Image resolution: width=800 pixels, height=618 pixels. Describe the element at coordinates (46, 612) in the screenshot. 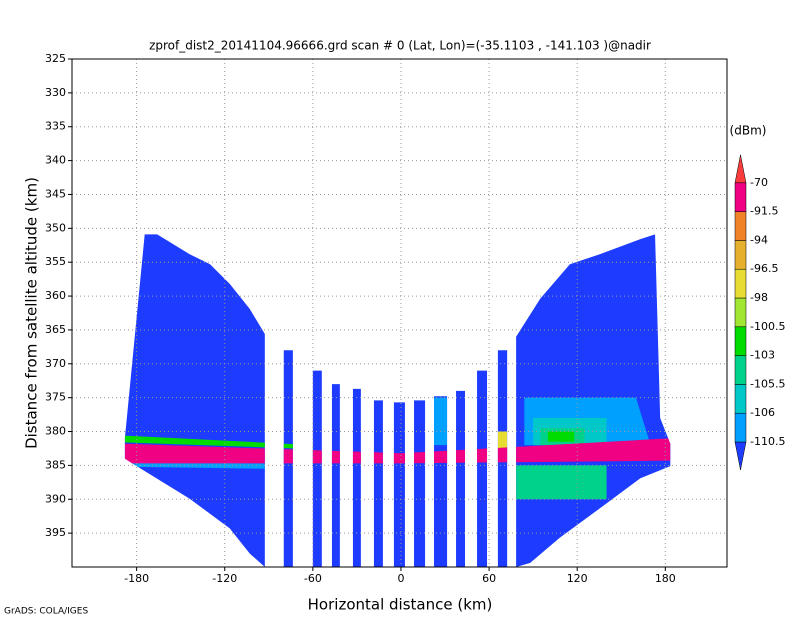

I see `footer: GrADS: COLA/IGES` at that location.